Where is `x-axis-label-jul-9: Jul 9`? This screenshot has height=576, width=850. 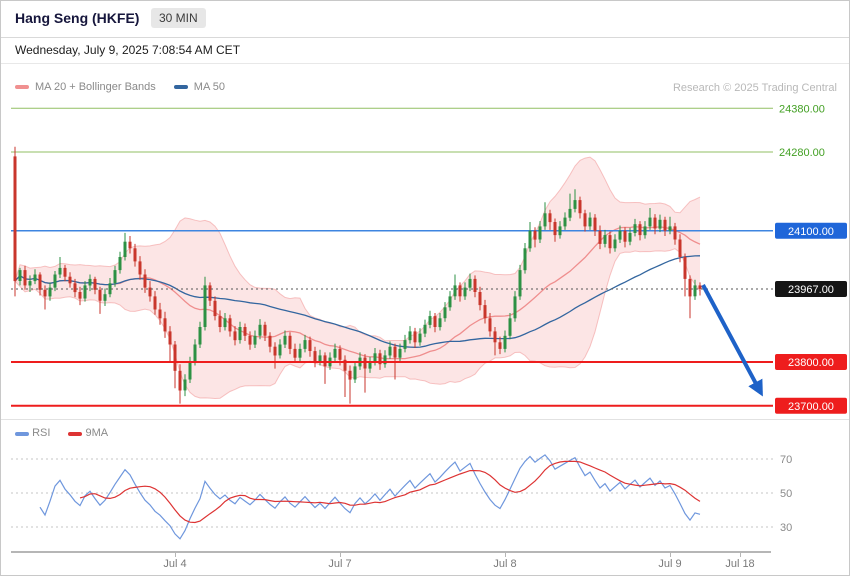 x-axis-label-jul-9: Jul 9 is located at coordinates (670, 564).